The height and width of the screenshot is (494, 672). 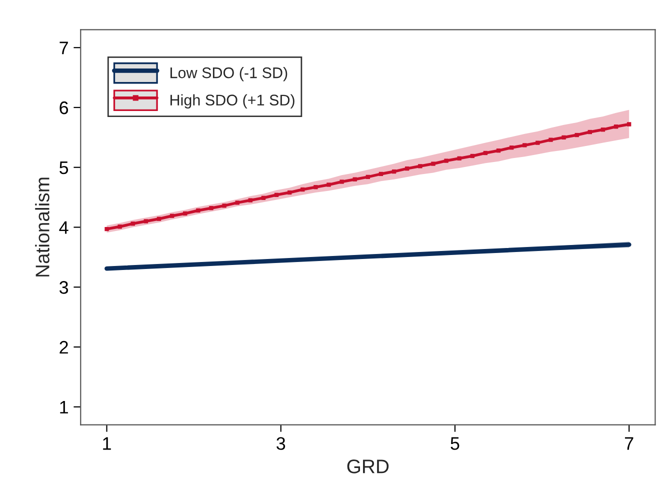 I want to click on y-axis-title: Nationalism, so click(x=42, y=227).